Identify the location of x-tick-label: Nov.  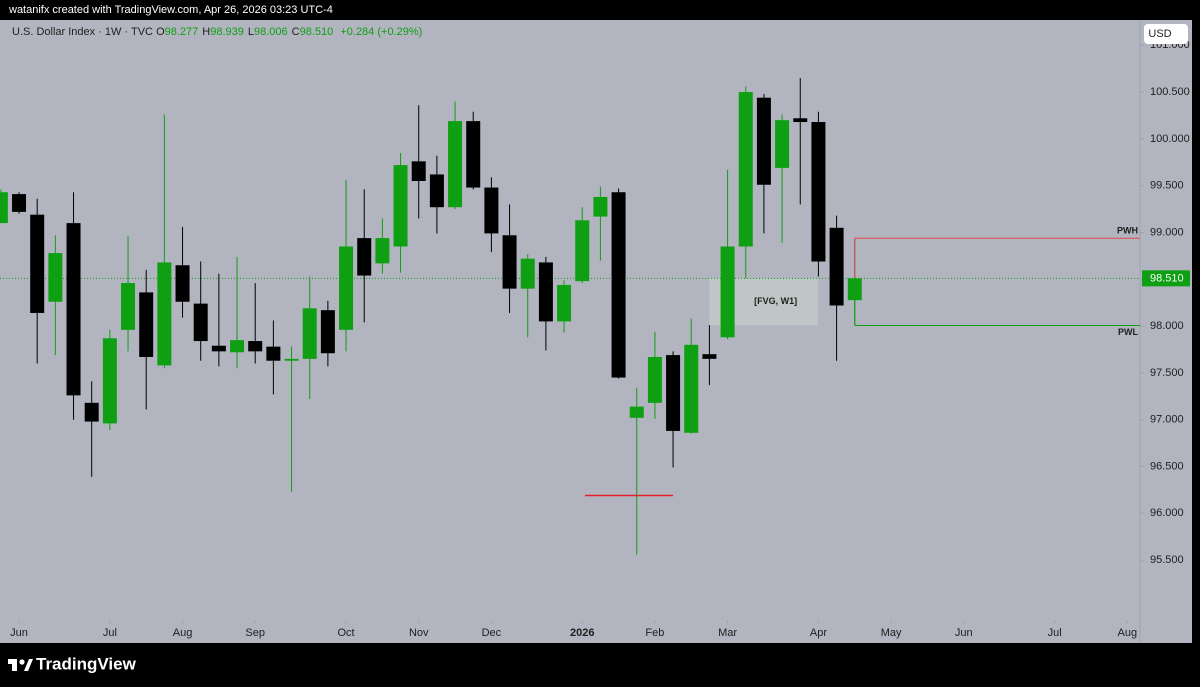
(419, 633).